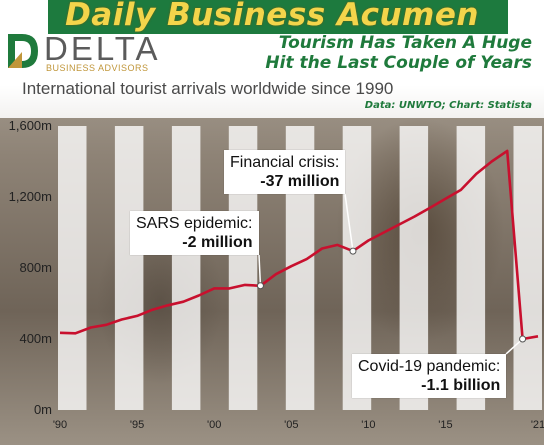 The height and width of the screenshot is (445, 544). I want to click on annotation-connector-sars, so click(260, 270).